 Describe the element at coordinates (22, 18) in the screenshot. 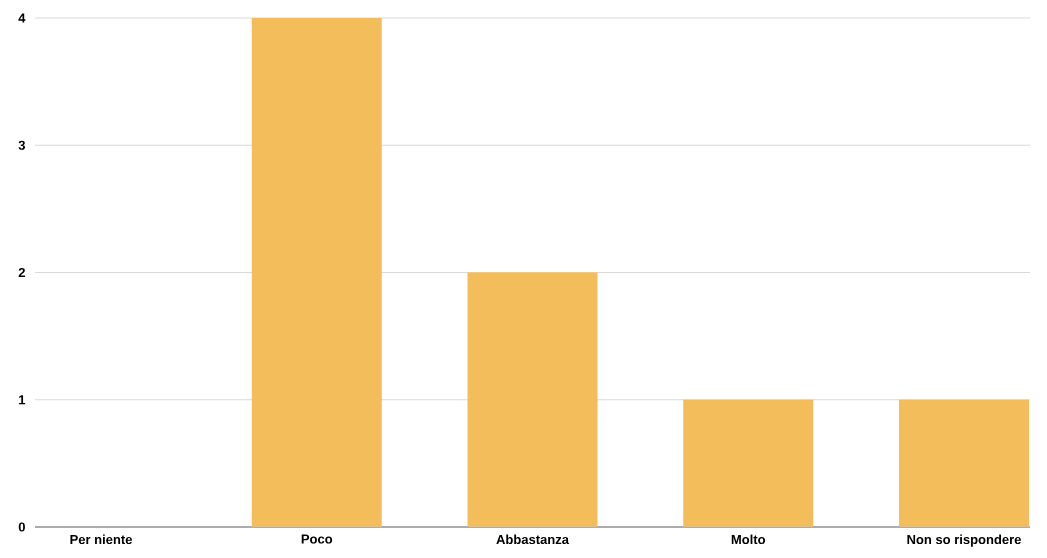

I see `y-tick-label: 4` at that location.